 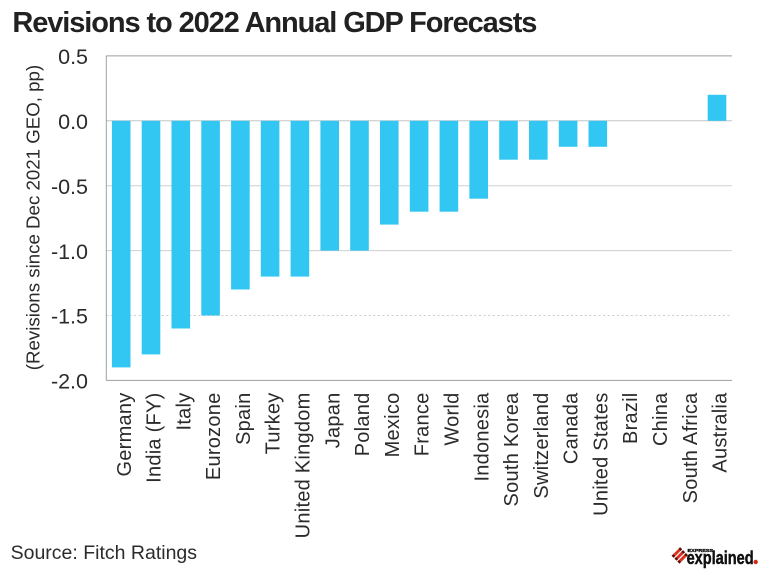 What do you see at coordinates (333, 421) in the screenshot?
I see `svg-text: Japan` at bounding box center [333, 421].